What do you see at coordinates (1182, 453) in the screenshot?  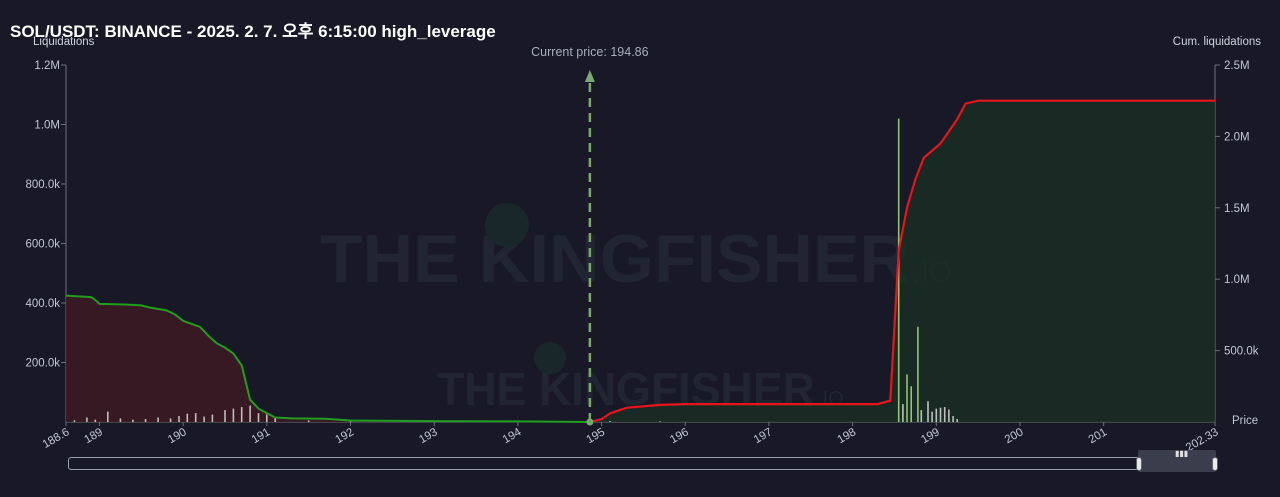 I see `grip-icon: ▮▮▮` at bounding box center [1182, 453].